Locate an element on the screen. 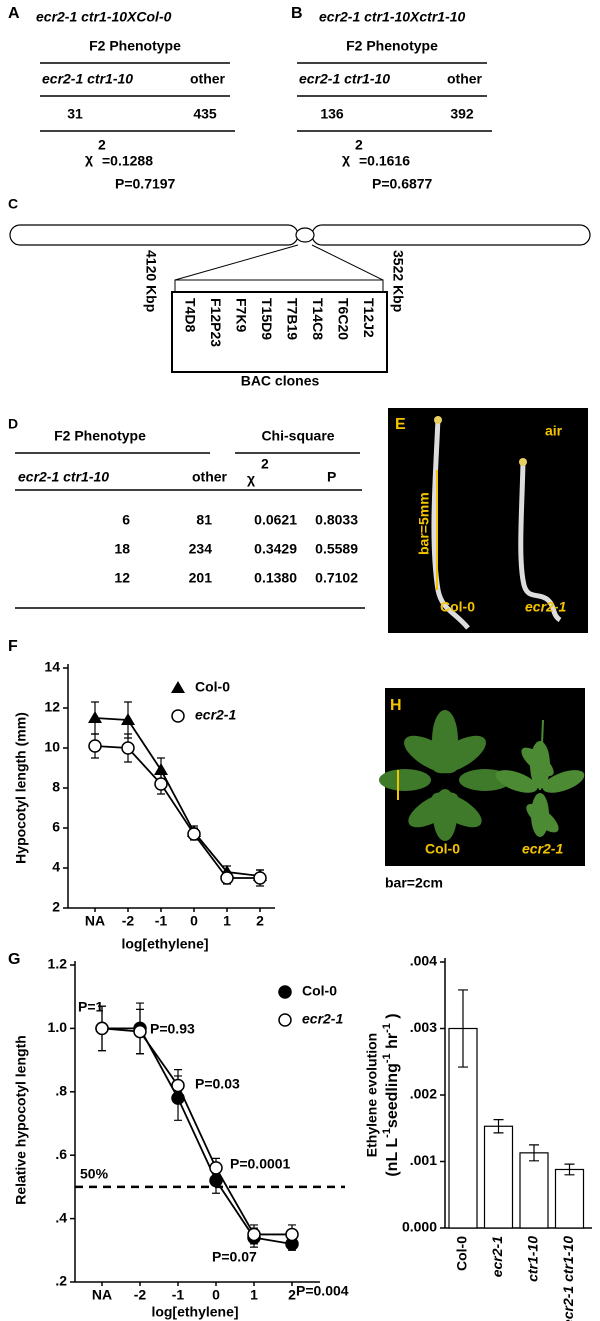 This screenshot has width=600, height=1321. clone-label: F12P23 is located at coordinates (216, 322).